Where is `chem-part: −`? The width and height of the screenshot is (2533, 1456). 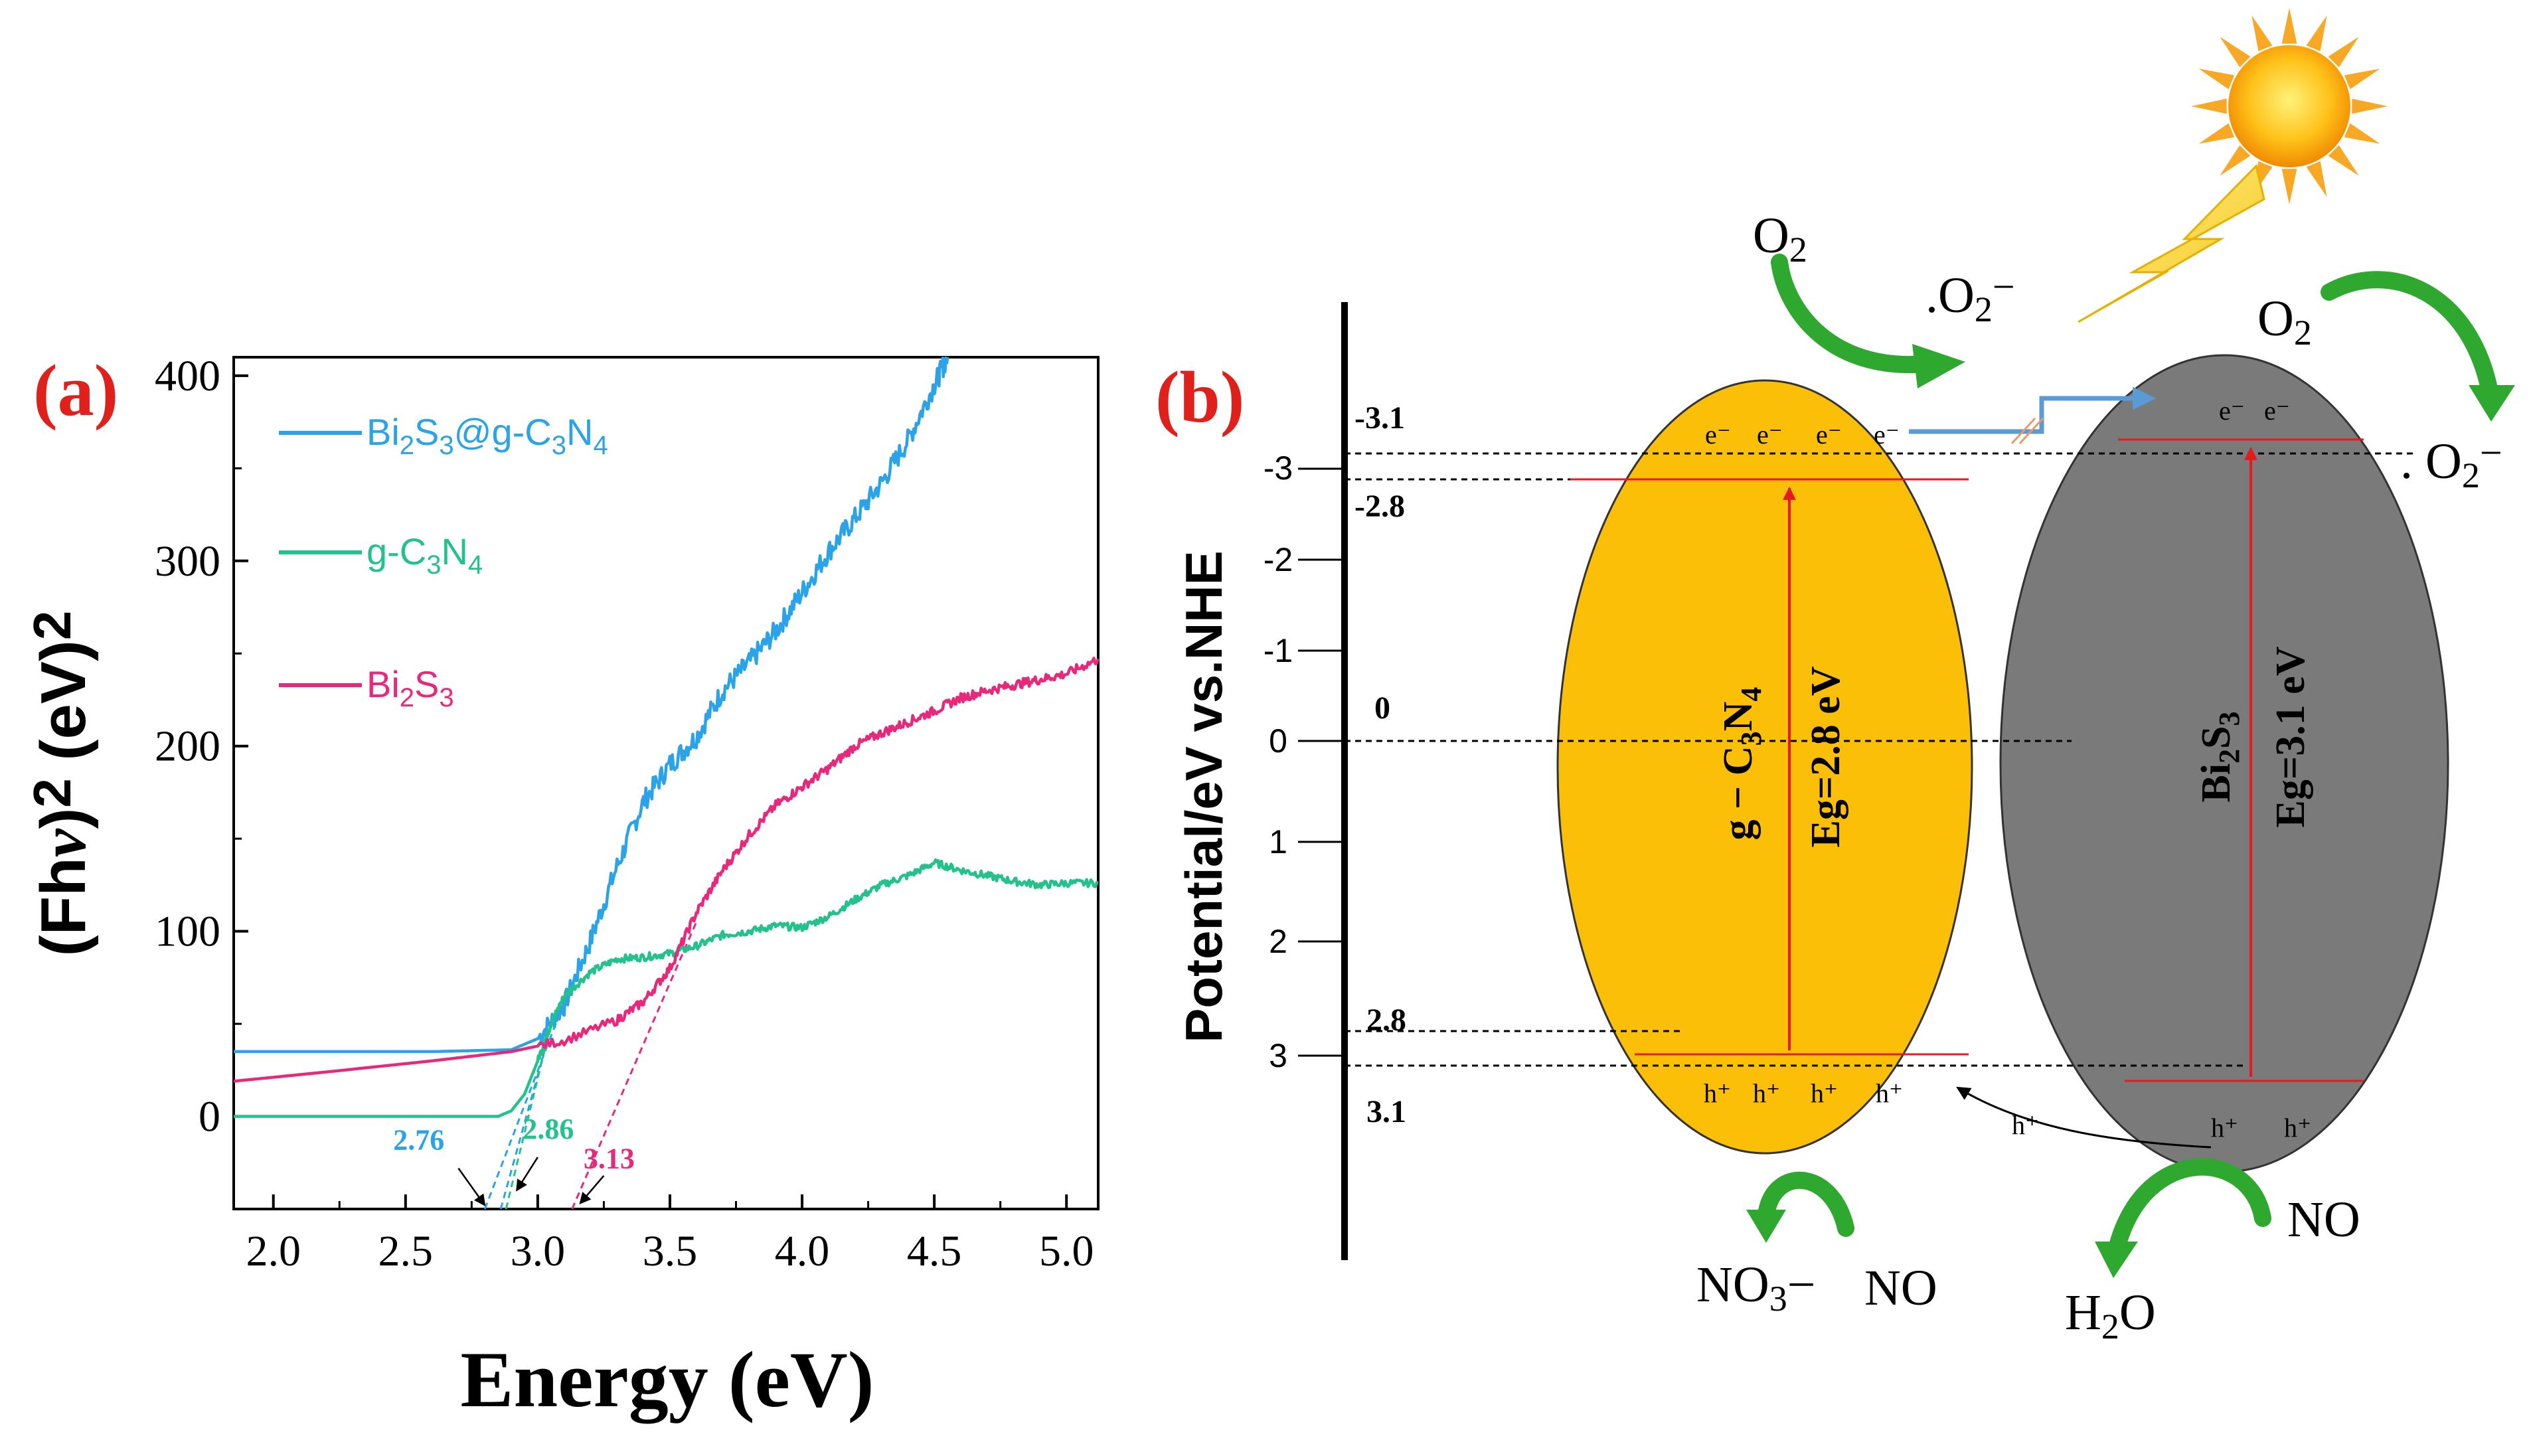
chem-part: − is located at coordinates (2491, 453).